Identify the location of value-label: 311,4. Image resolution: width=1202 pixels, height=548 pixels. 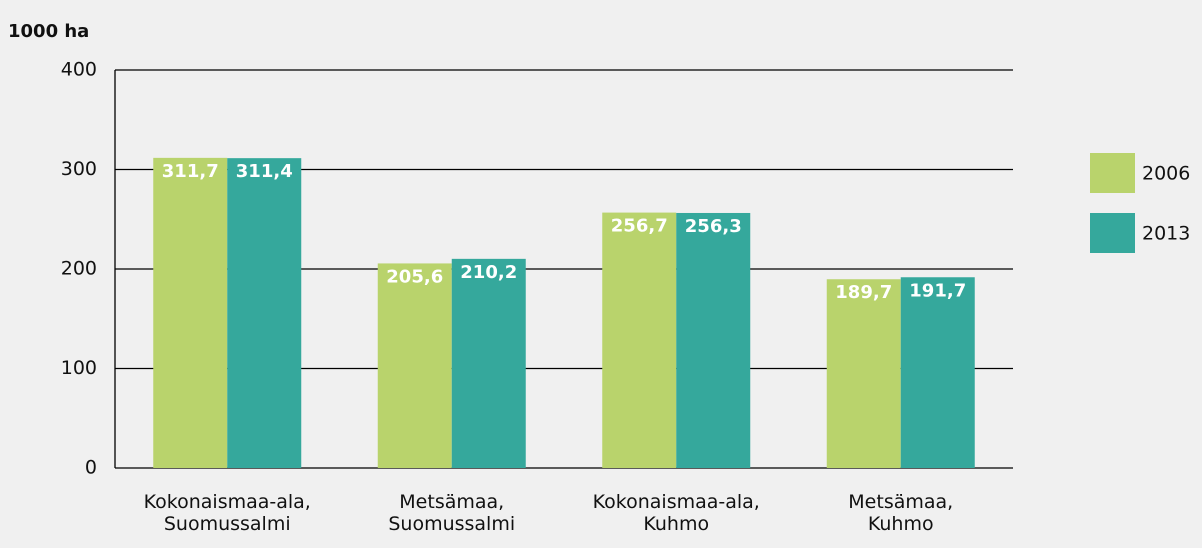
(264, 171).